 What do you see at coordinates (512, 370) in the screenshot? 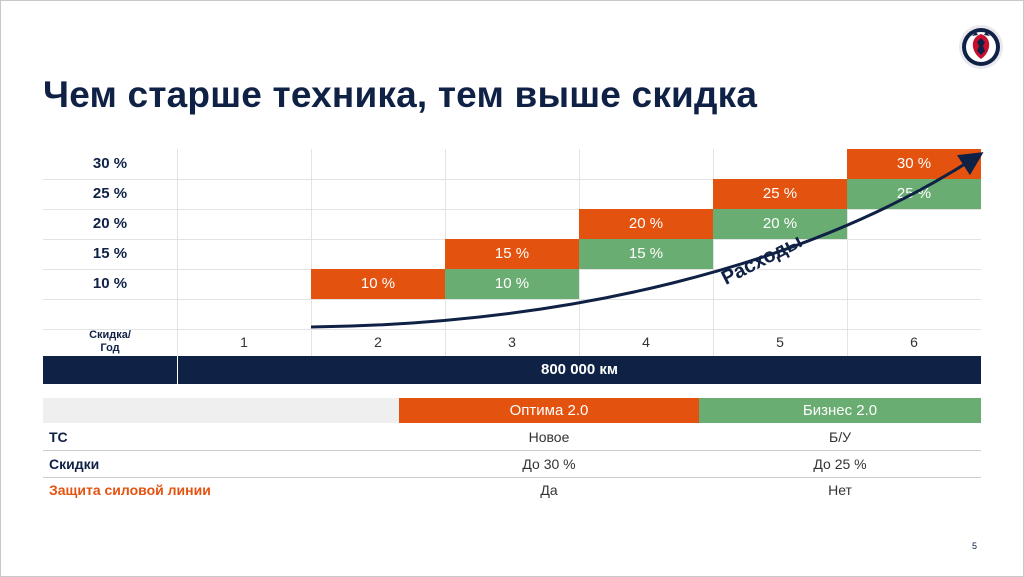
I see `mileage-bar: 800 000 км` at bounding box center [512, 370].